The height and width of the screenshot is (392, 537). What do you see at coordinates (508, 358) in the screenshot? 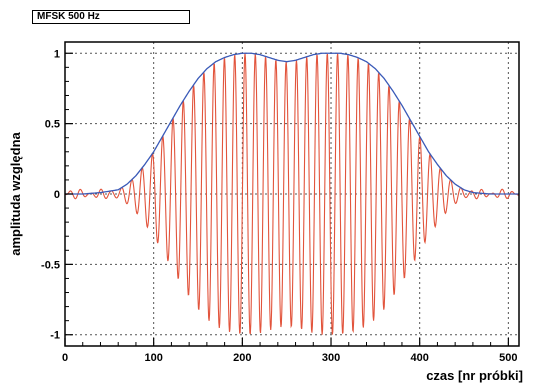
I see `x-tick-label: 500` at bounding box center [508, 358].